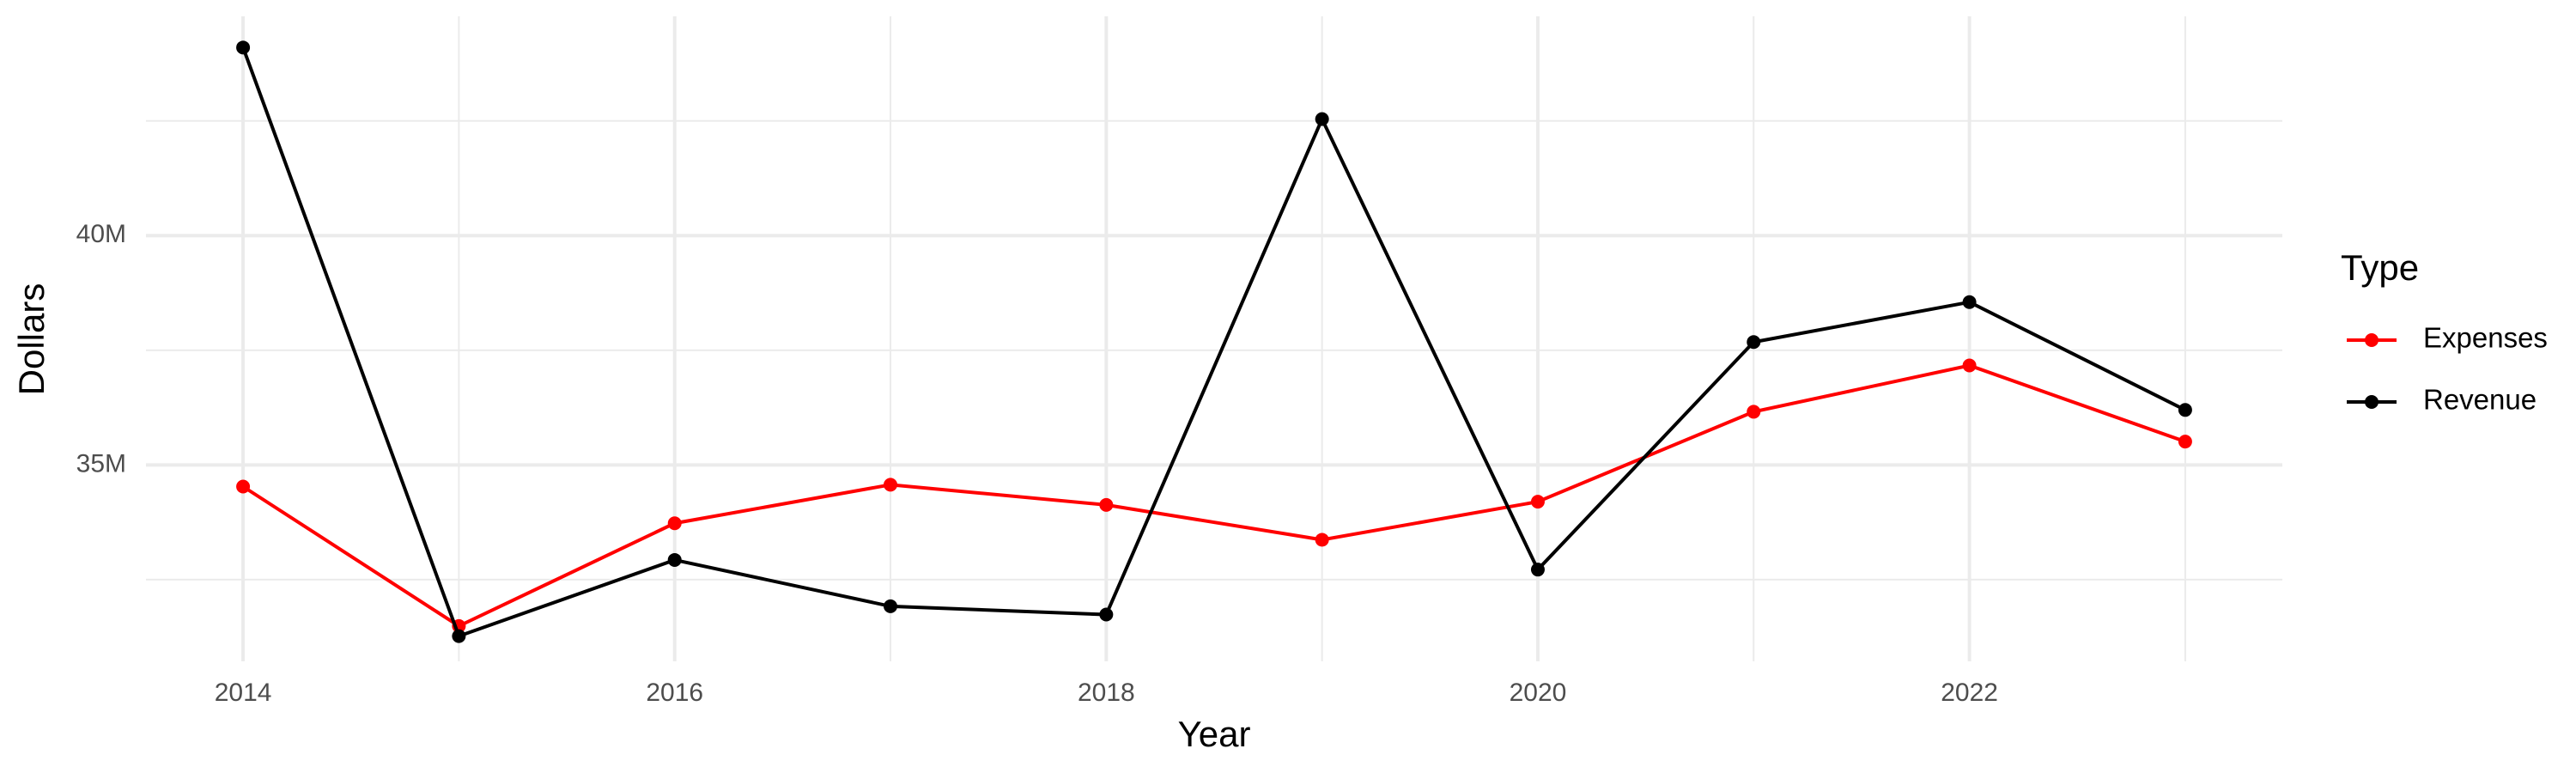 The image size is (2576, 773). What do you see at coordinates (1539, 693) in the screenshot?
I see `x-tick-label: 2020` at bounding box center [1539, 693].